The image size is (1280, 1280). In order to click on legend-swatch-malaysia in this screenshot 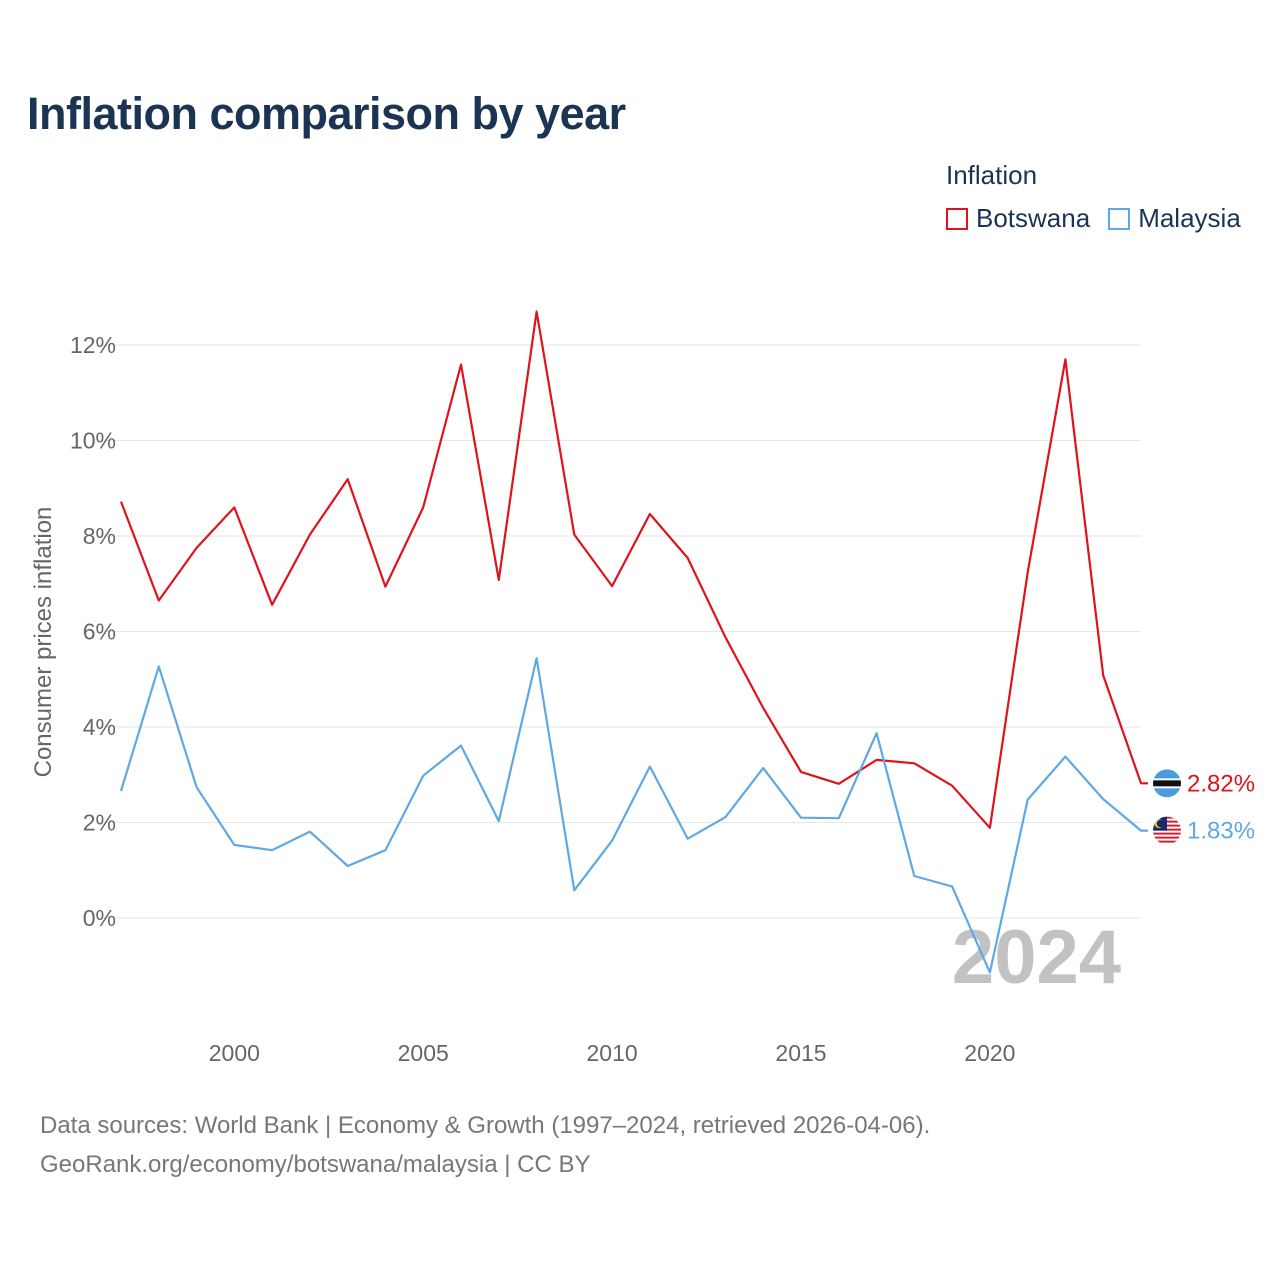, I will do `click(1119, 218)`.